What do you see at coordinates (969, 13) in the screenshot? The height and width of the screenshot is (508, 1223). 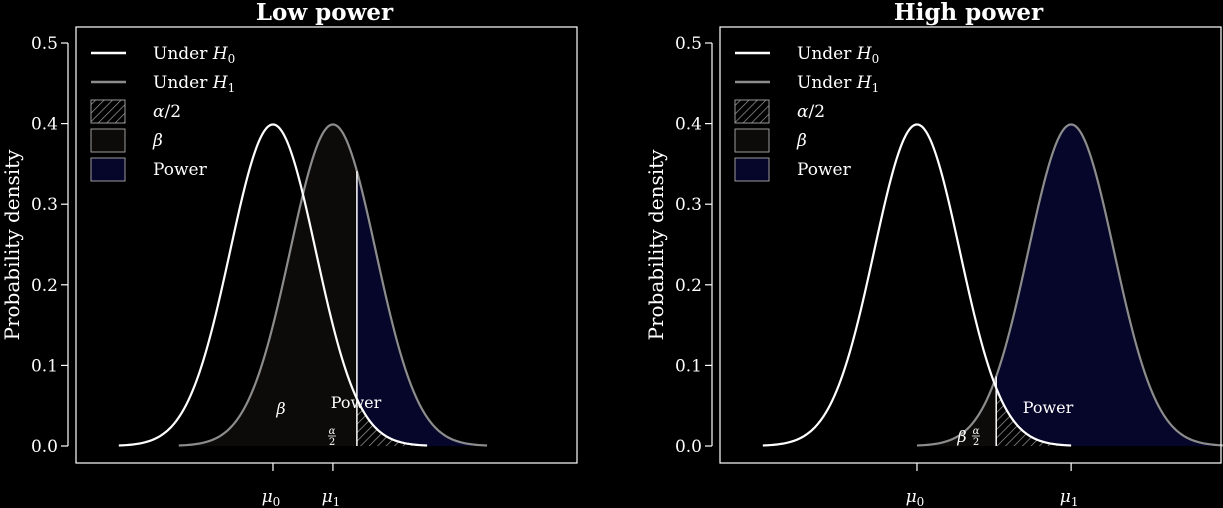 I see `chart-title: High power` at bounding box center [969, 13].